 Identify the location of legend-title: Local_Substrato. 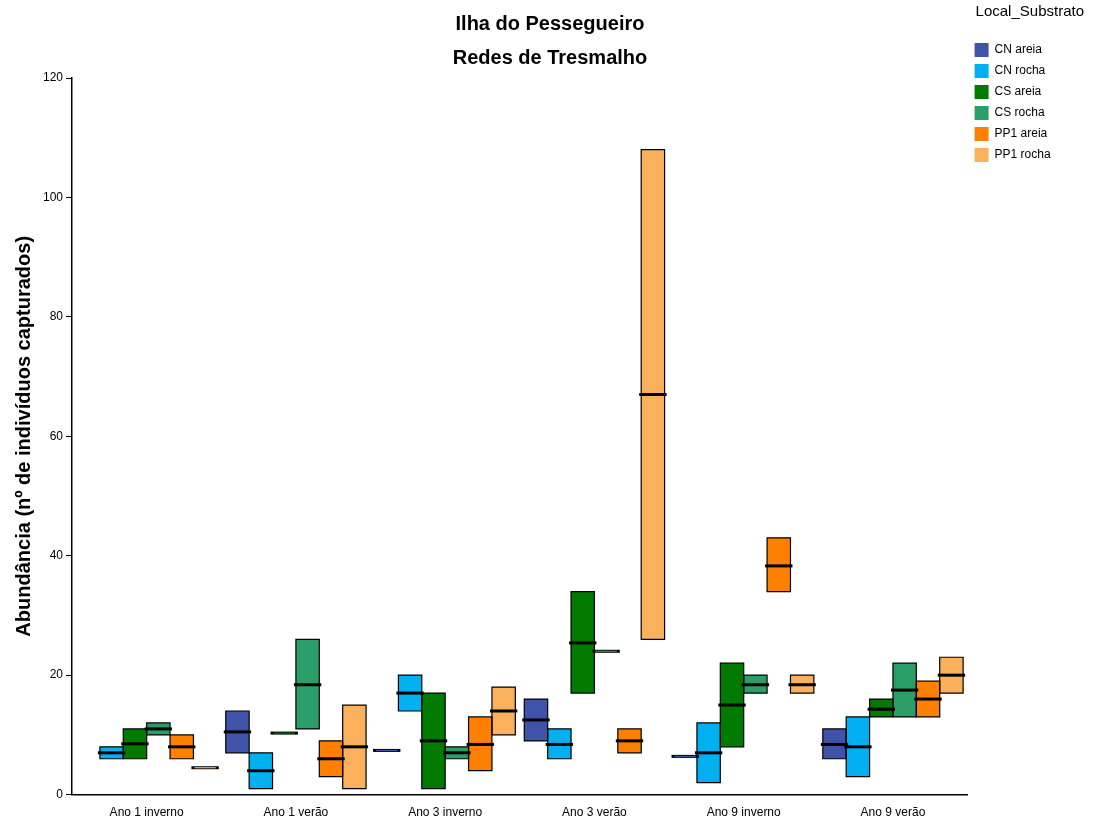
(1029, 10).